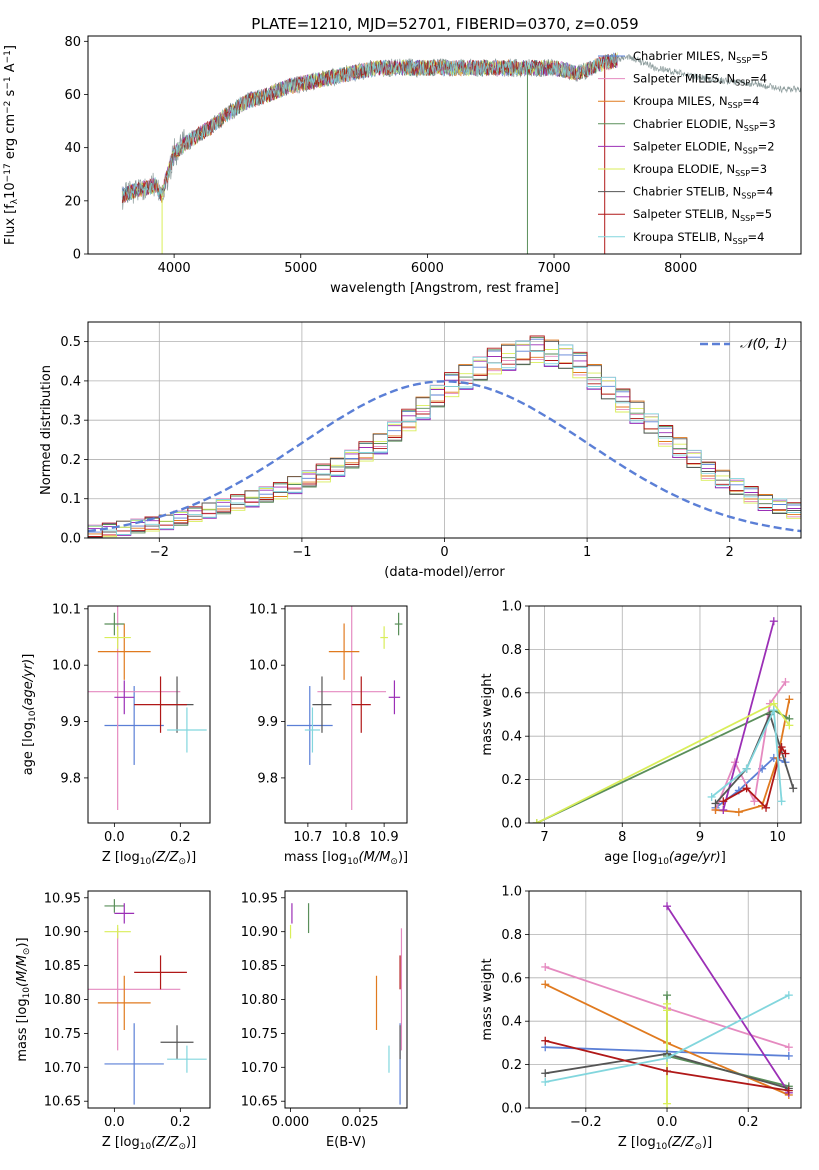 Image resolution: width=819 pixels, height=1170 pixels. What do you see at coordinates (427, 268) in the screenshot?
I see `x-tick-label: 6000` at bounding box center [427, 268].